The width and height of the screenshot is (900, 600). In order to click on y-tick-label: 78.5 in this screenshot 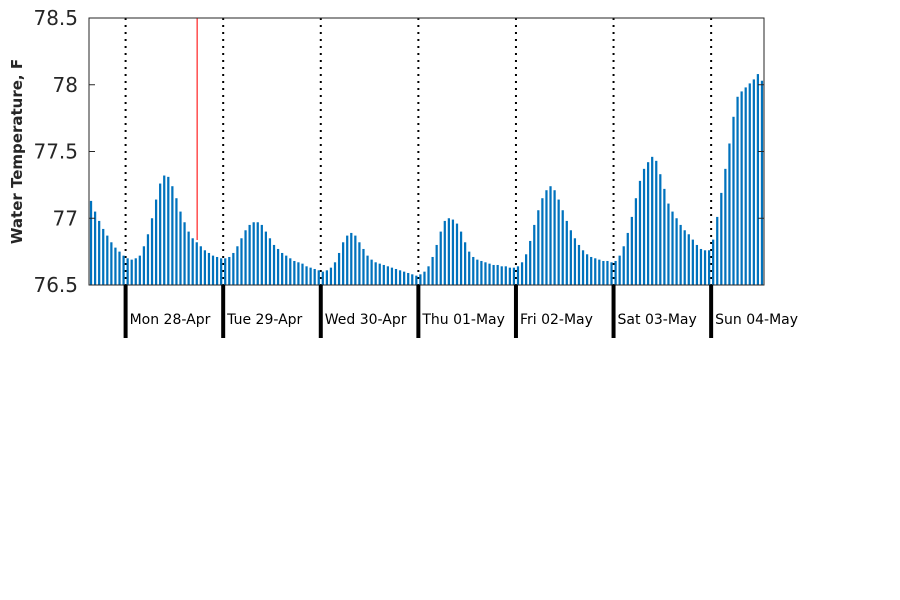, I will do `click(55, 18)`.